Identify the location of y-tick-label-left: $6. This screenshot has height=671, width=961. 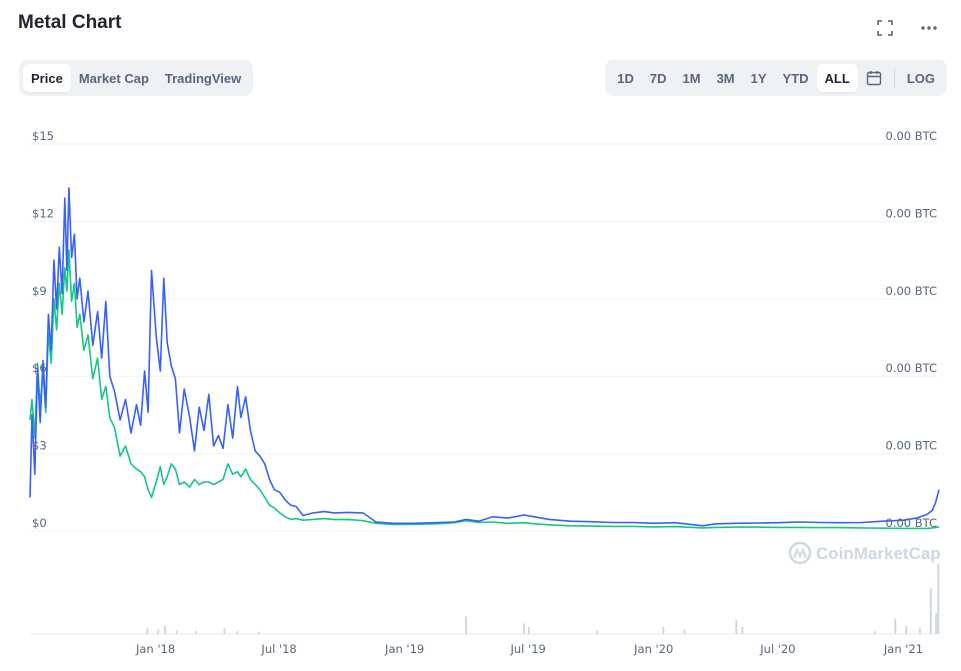
(39, 368).